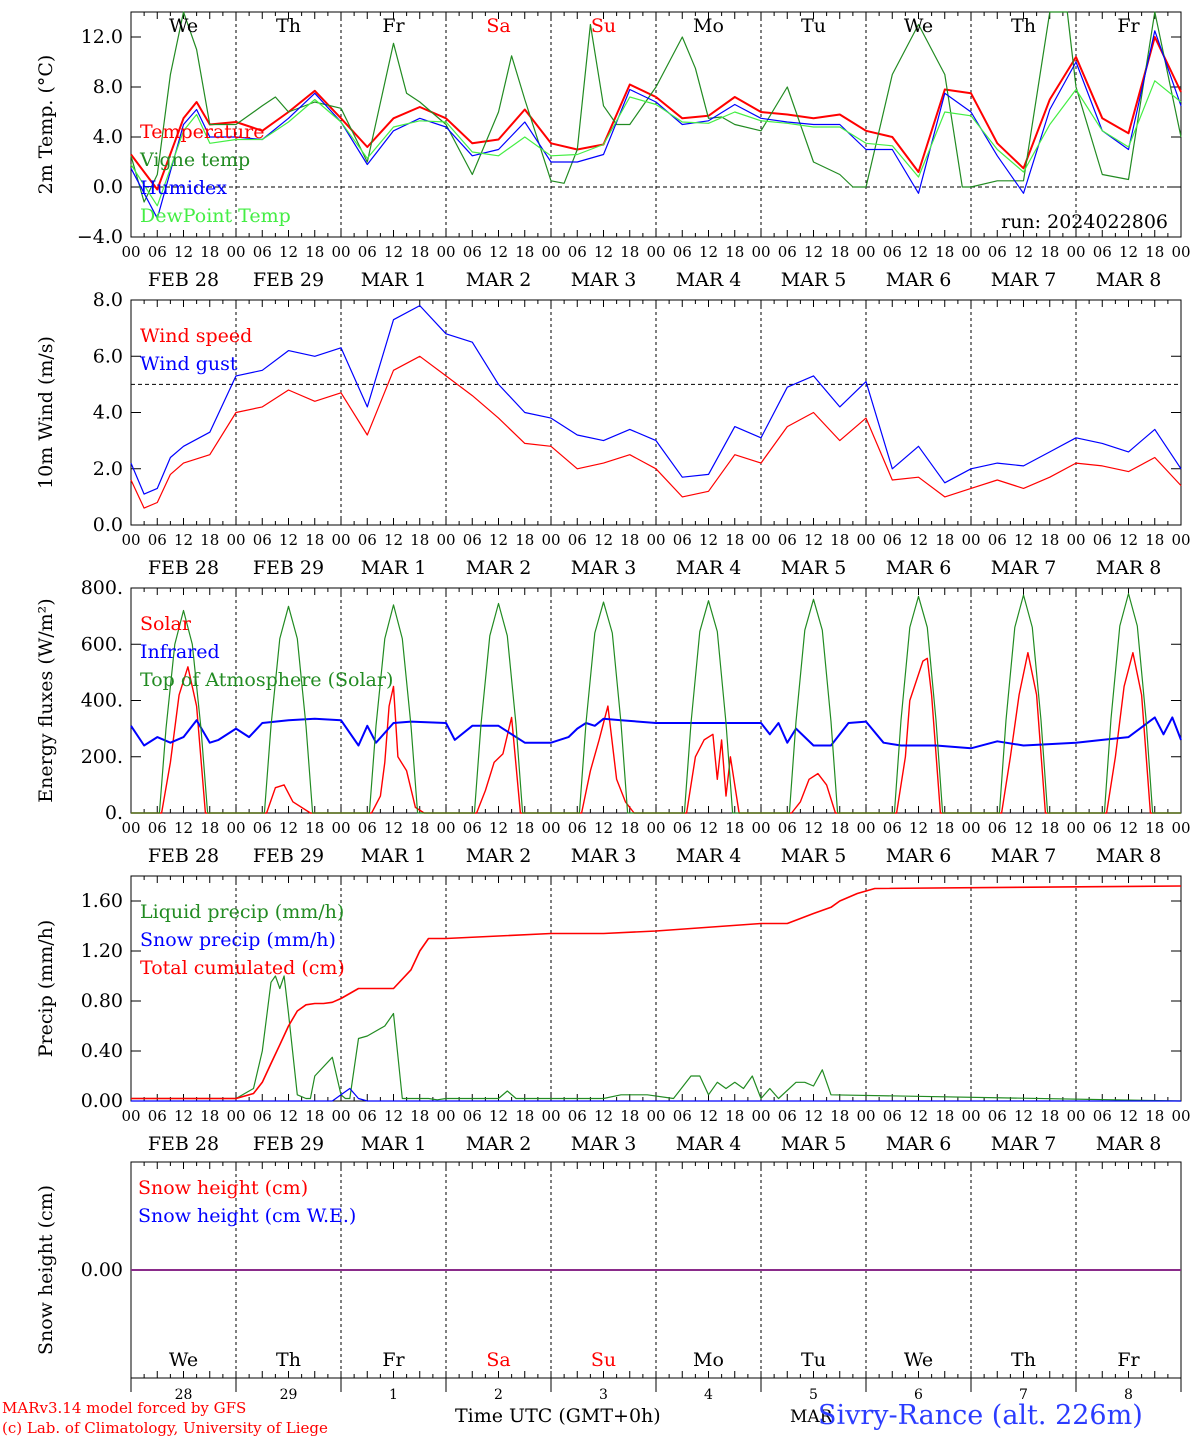 The height and width of the screenshot is (1440, 1194). I want to click on date-label: FEB 29, so click(288, 1144).